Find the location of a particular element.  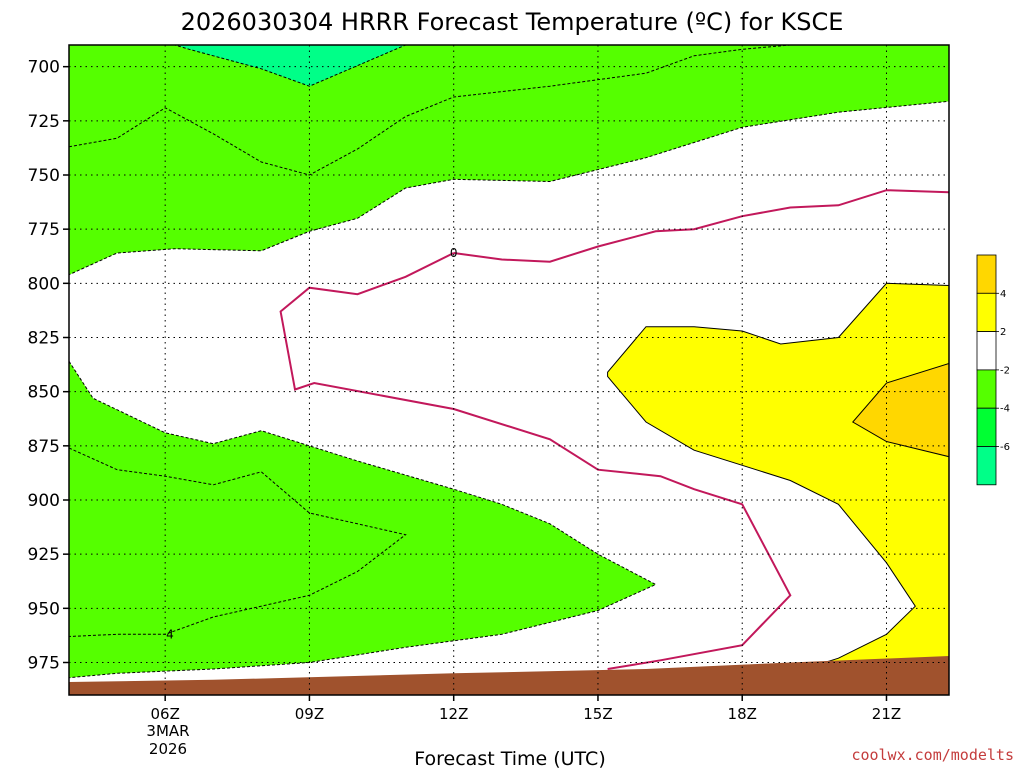

y-tick-label: 750 is located at coordinates (44, 176).